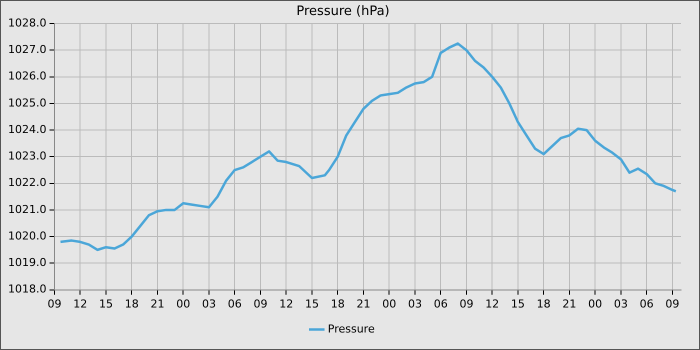 The height and width of the screenshot is (350, 700). Describe the element at coordinates (343, 12) in the screenshot. I see `chart-title: Pressure (hPa)` at that location.